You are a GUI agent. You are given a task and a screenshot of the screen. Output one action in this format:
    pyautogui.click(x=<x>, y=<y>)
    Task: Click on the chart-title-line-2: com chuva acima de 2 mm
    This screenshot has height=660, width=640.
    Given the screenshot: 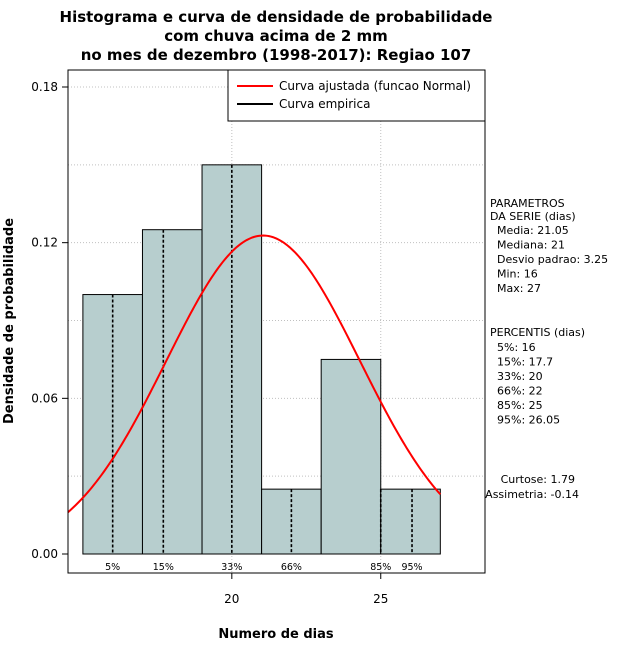 What is the action you would take?
    pyautogui.click(x=276, y=36)
    